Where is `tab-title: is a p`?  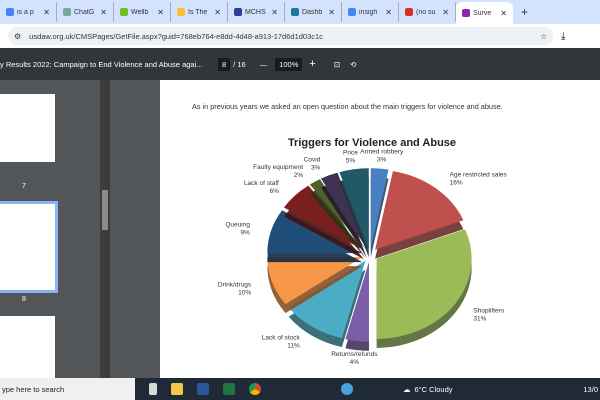 tab-title: is a p is located at coordinates (25, 12).